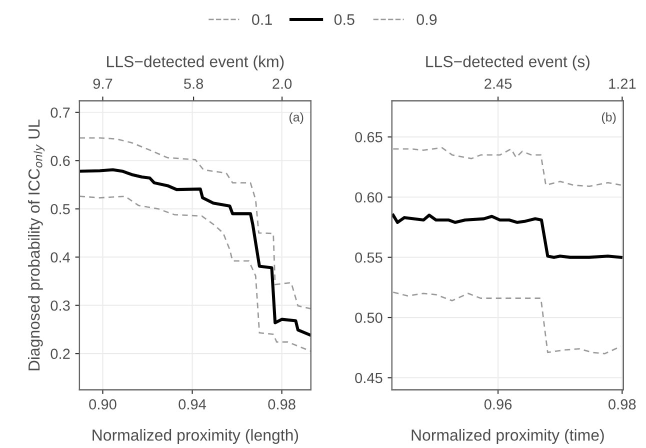  Describe the element at coordinates (368, 197) in the screenshot. I see `y-tick-label: 0.60` at that location.